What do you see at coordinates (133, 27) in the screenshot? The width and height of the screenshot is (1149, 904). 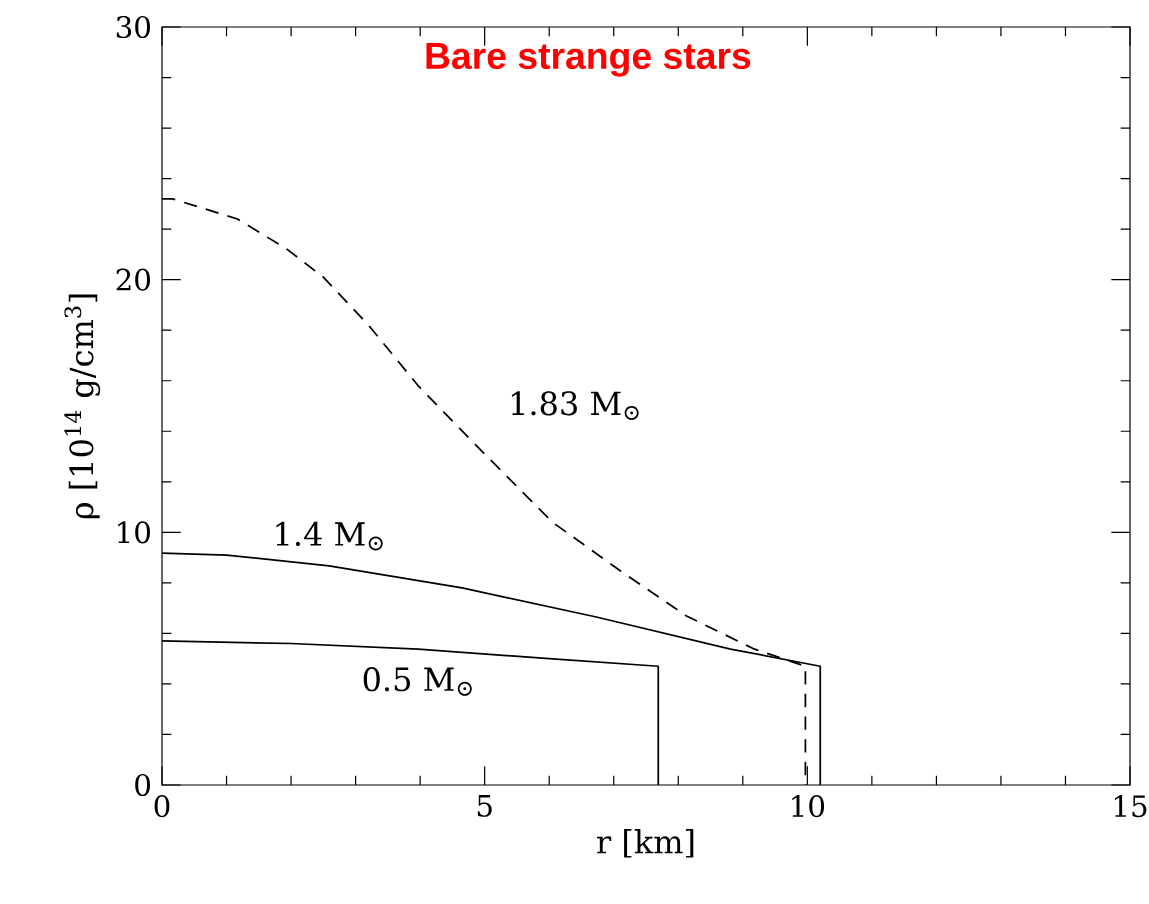 I see `y-tick-label: 30` at bounding box center [133, 27].